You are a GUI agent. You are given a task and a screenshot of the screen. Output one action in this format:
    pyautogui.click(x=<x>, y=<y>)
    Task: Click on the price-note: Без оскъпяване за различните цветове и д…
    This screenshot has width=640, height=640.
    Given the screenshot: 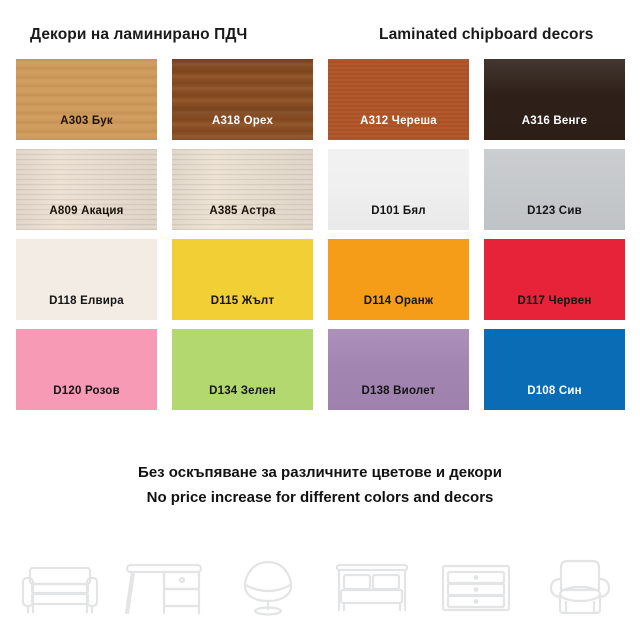 What is the action you would take?
    pyautogui.click(x=320, y=485)
    